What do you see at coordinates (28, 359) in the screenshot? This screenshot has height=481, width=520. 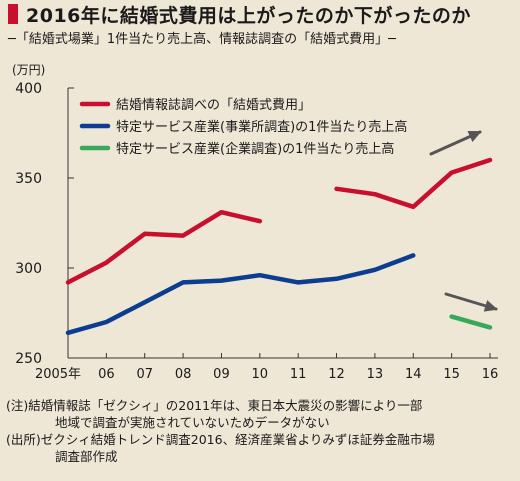 I see `y-tick-label: 250` at bounding box center [28, 359].